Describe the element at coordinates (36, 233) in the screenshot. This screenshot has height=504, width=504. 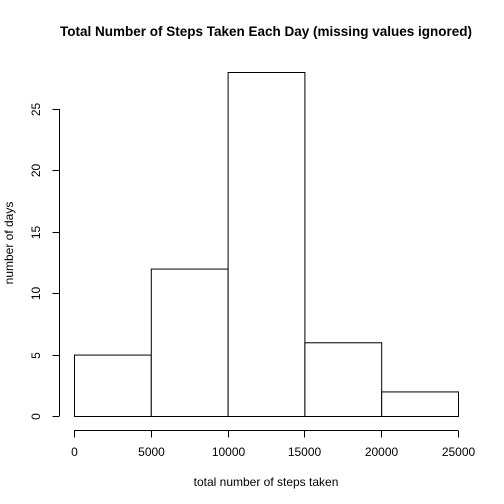
I see `y-tick-label-3: 15` at that location.